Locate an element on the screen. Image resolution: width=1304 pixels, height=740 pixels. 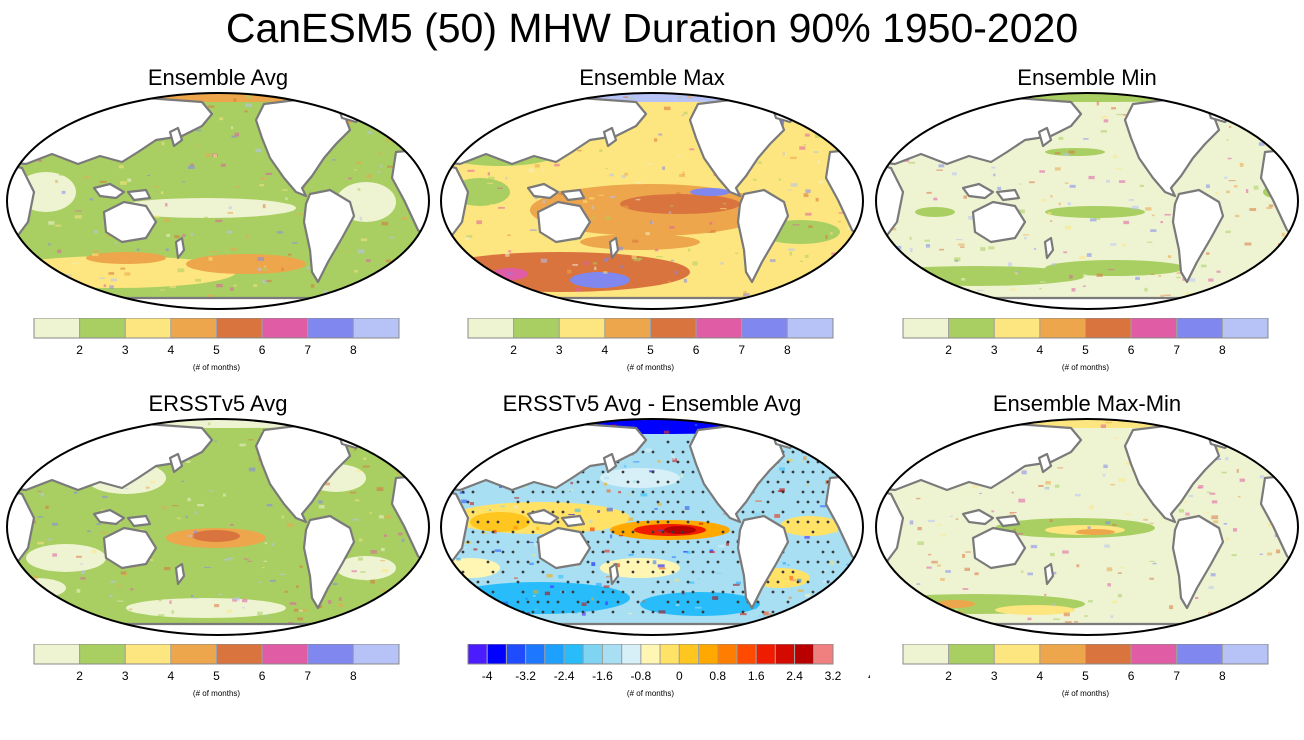
colorbar-tick-label: 3 is located at coordinates (559, 350).